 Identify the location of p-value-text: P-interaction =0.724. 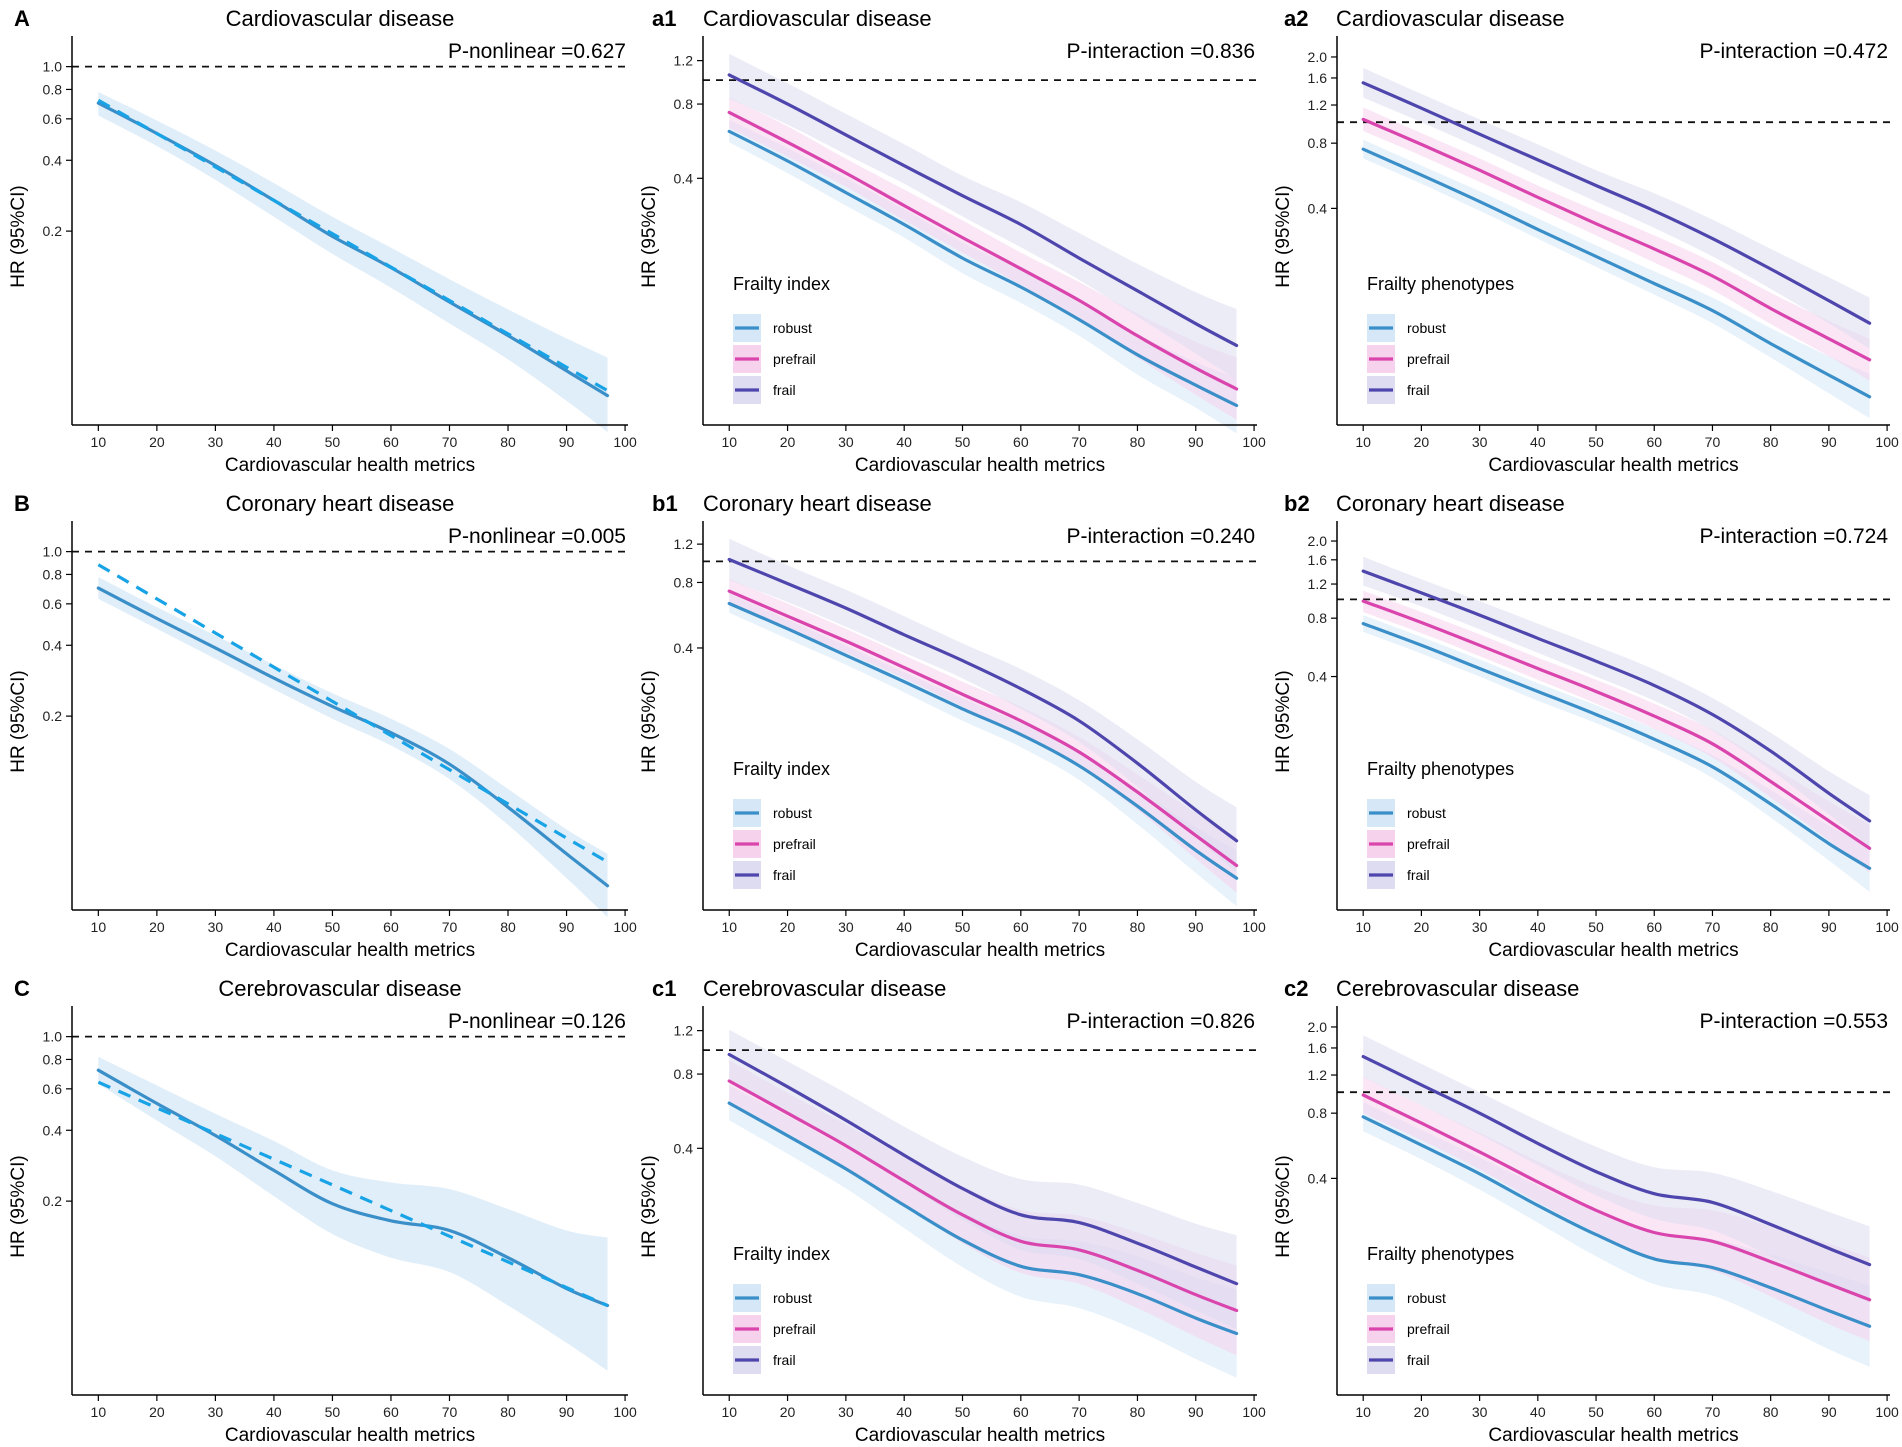
(1793, 536).